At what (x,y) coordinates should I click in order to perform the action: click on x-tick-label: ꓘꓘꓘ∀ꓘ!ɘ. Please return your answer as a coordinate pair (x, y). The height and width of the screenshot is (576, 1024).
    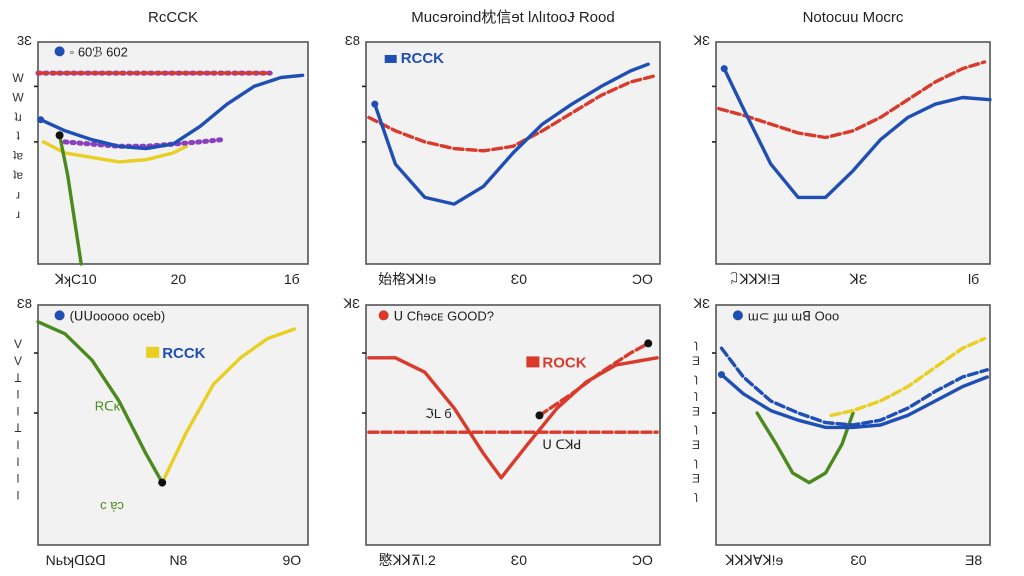
    Looking at the image, I should click on (753, 560).